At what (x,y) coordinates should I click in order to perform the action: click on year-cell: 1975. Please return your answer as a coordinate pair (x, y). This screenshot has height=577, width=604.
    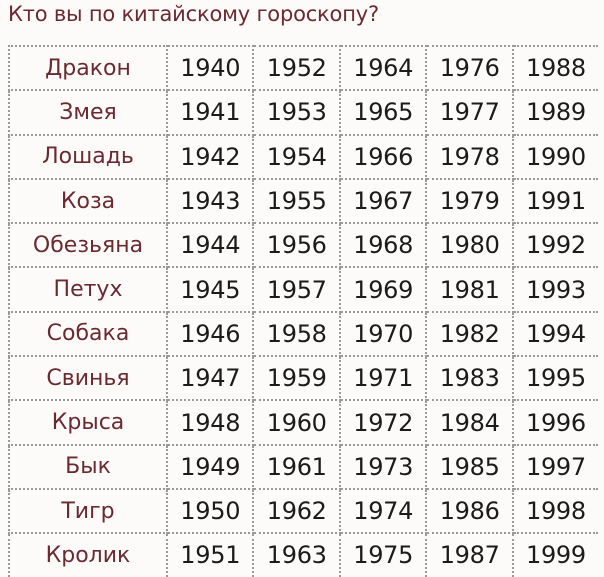
    Looking at the image, I should click on (383, 554).